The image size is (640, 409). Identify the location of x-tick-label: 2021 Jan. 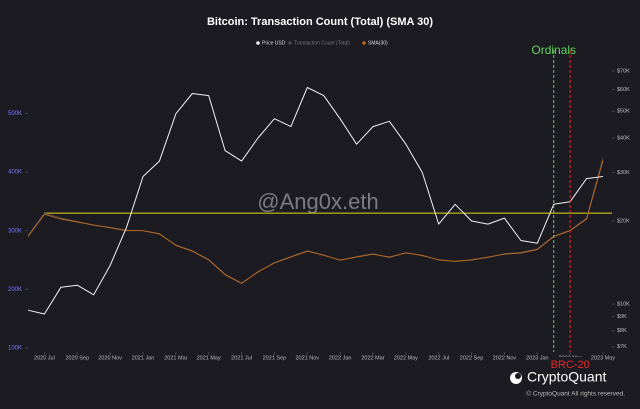
(143, 358).